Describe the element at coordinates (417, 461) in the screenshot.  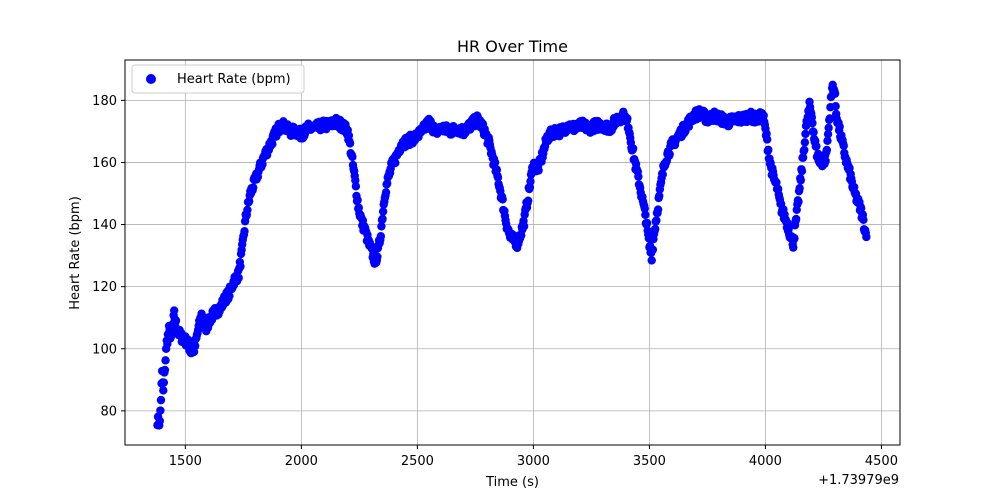
I see `x-tick-label: 2500` at that location.